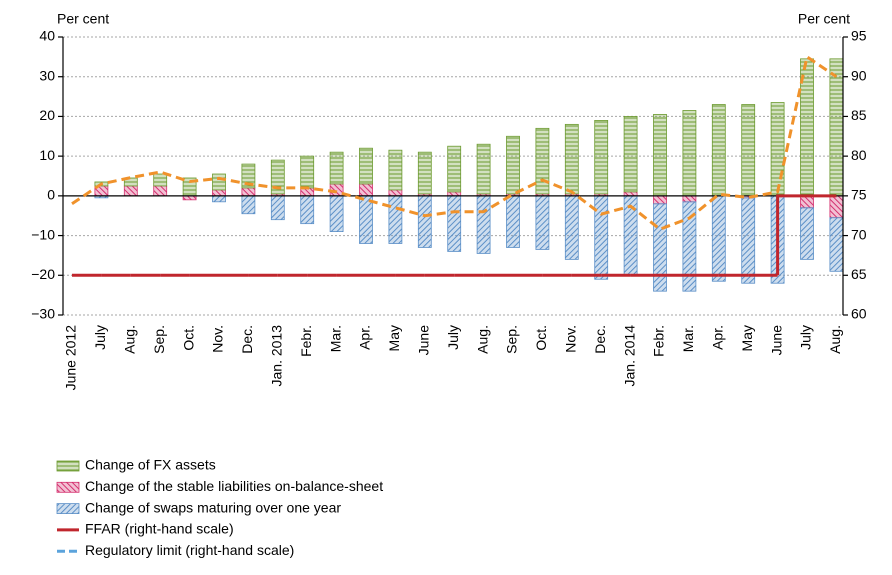  Describe the element at coordinates (718, 337) in the screenshot. I see `x-tick-label: Apr.` at that location.